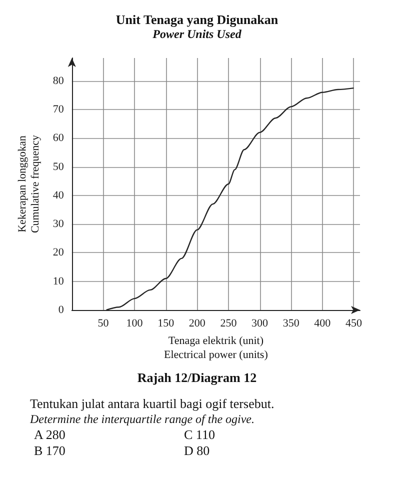  What do you see at coordinates (58, 110) in the screenshot?
I see `y-tick-label: 70` at bounding box center [58, 110].